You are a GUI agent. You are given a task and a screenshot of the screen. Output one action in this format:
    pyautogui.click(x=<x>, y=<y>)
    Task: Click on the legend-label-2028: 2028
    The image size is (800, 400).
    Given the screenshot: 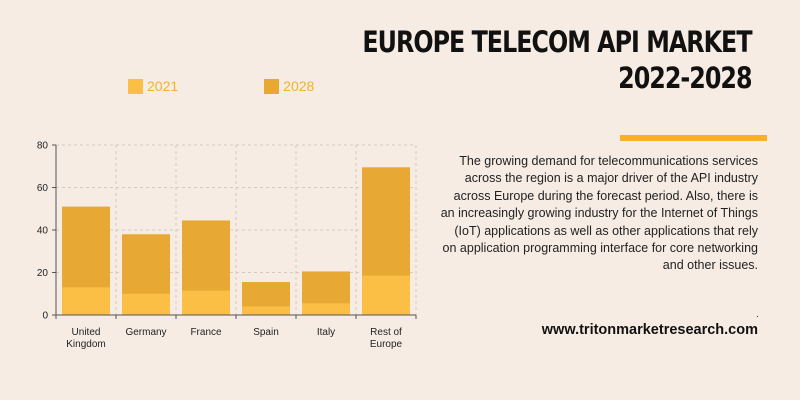 What is the action you would take?
    pyautogui.click(x=299, y=86)
    